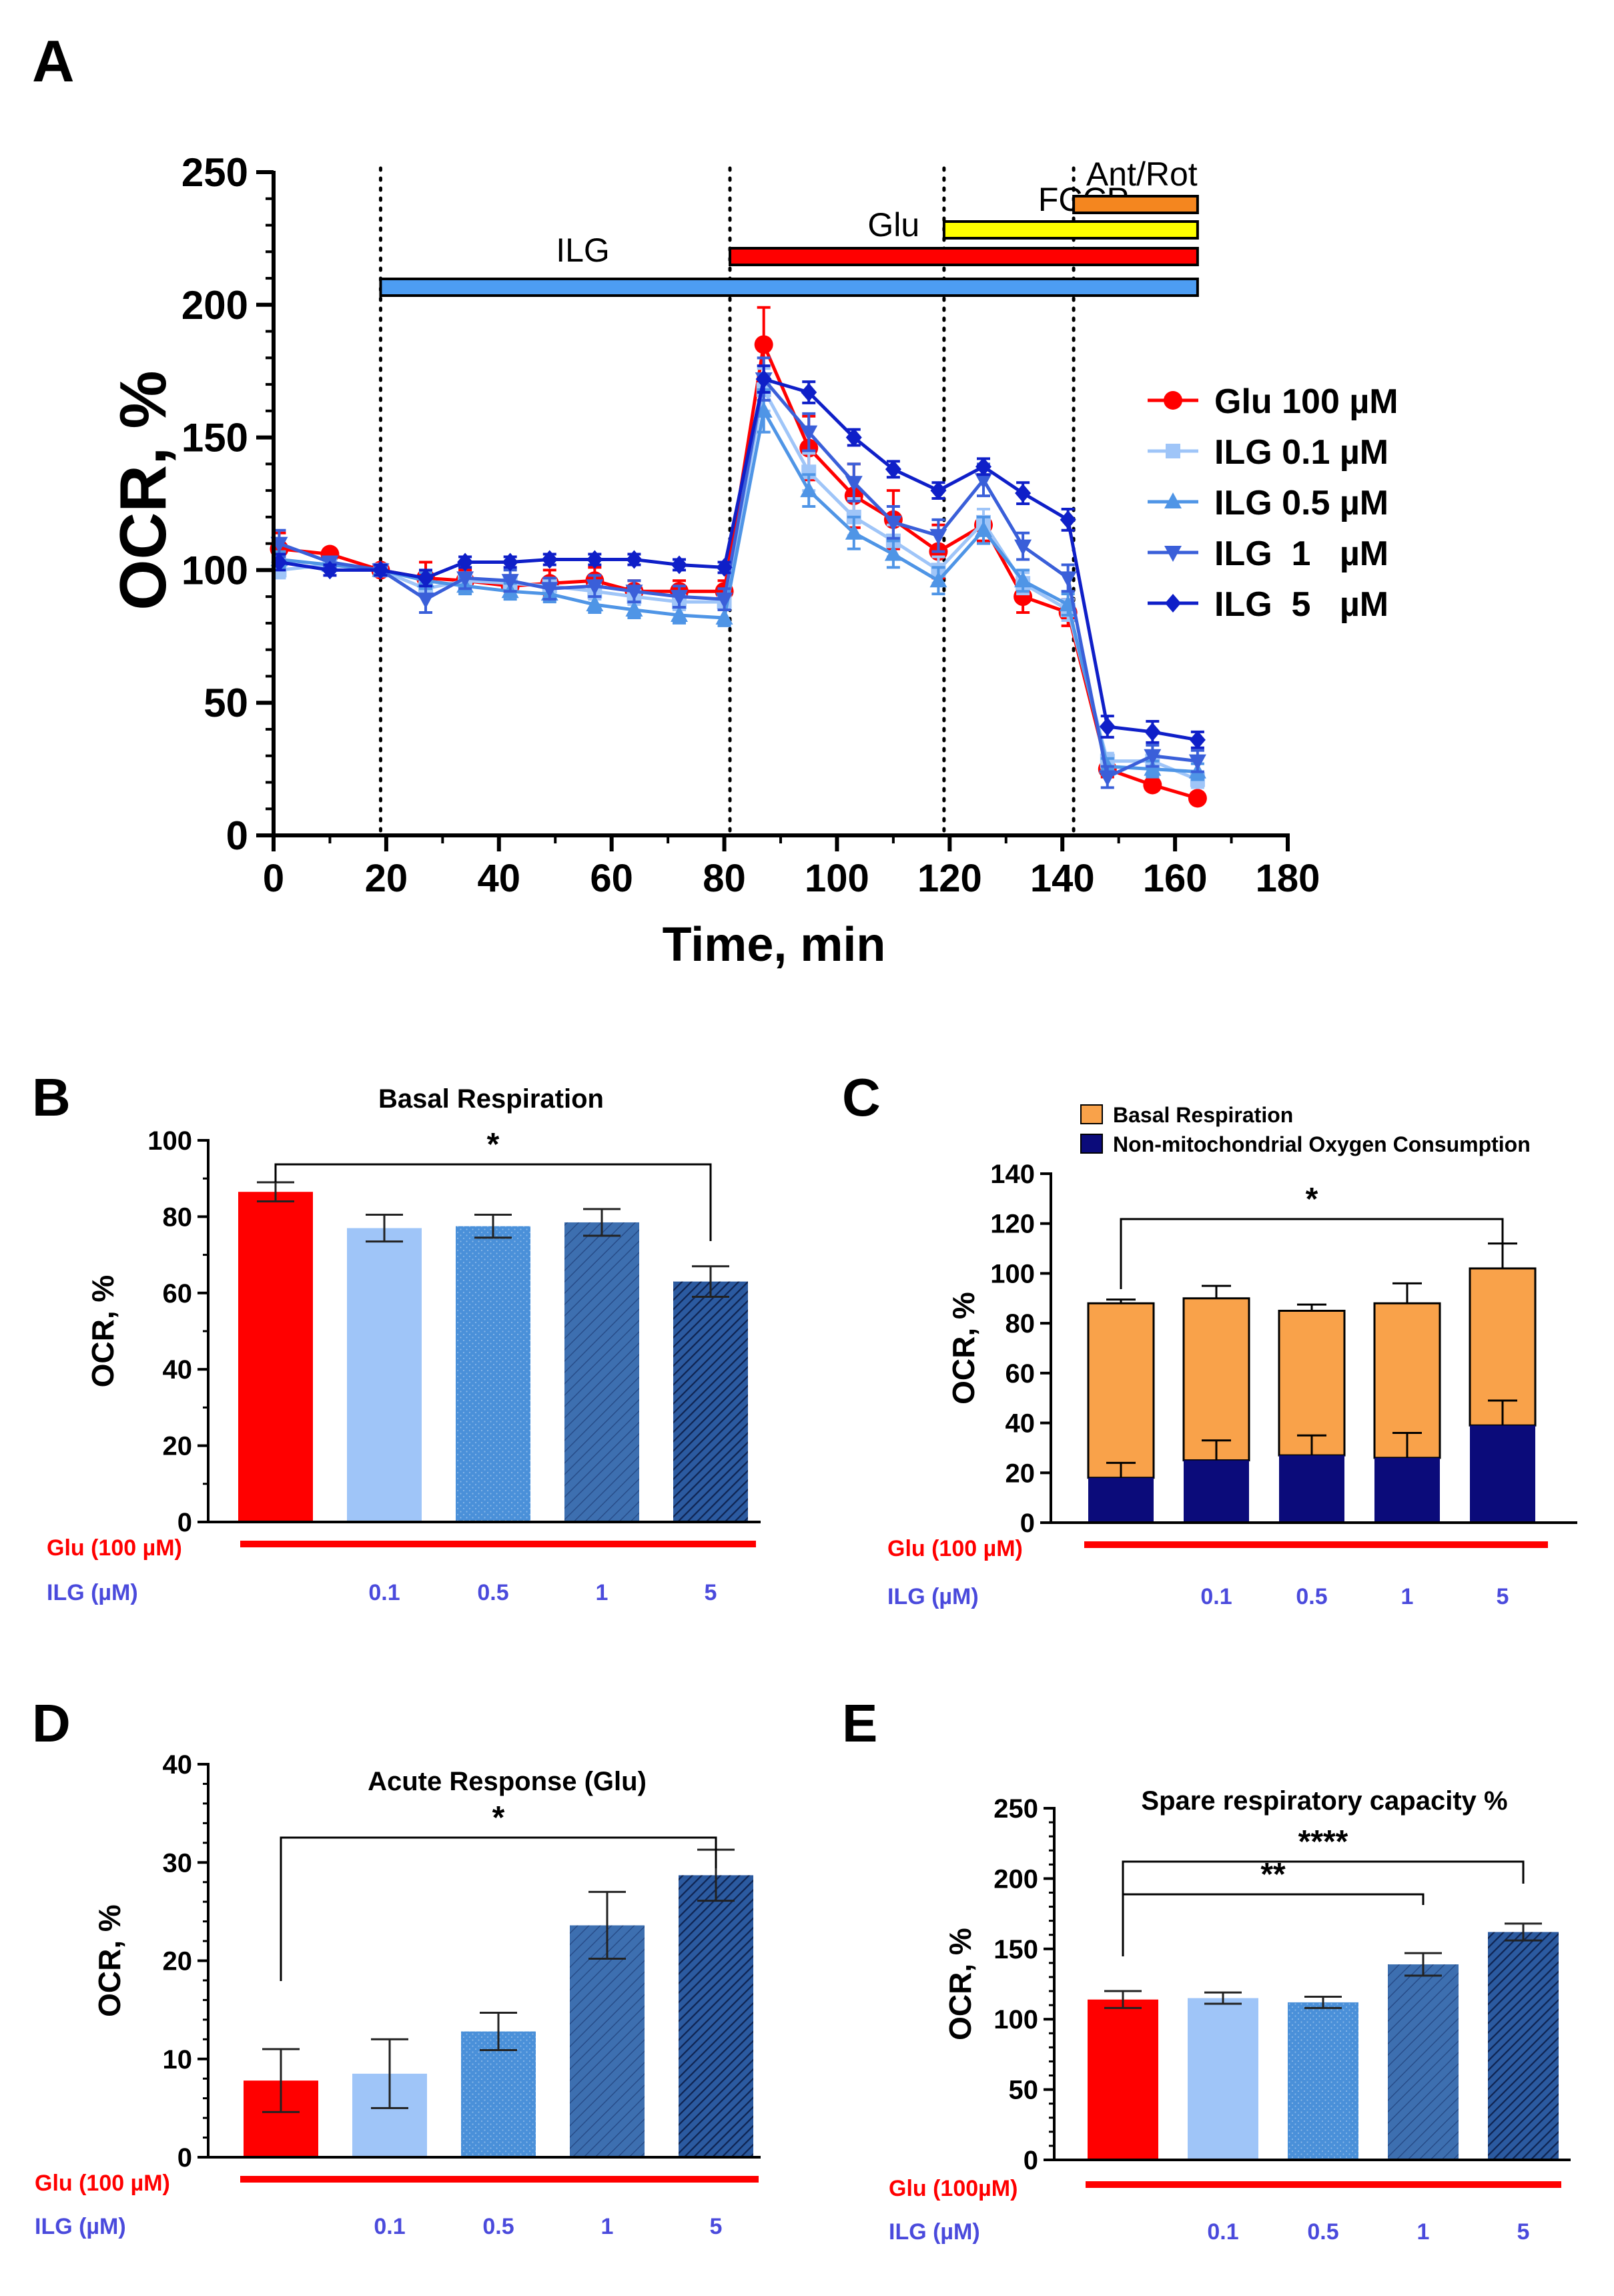 The width and height of the screenshot is (1614, 2296). I want to click on treatment-label: Glu, so click(893, 225).